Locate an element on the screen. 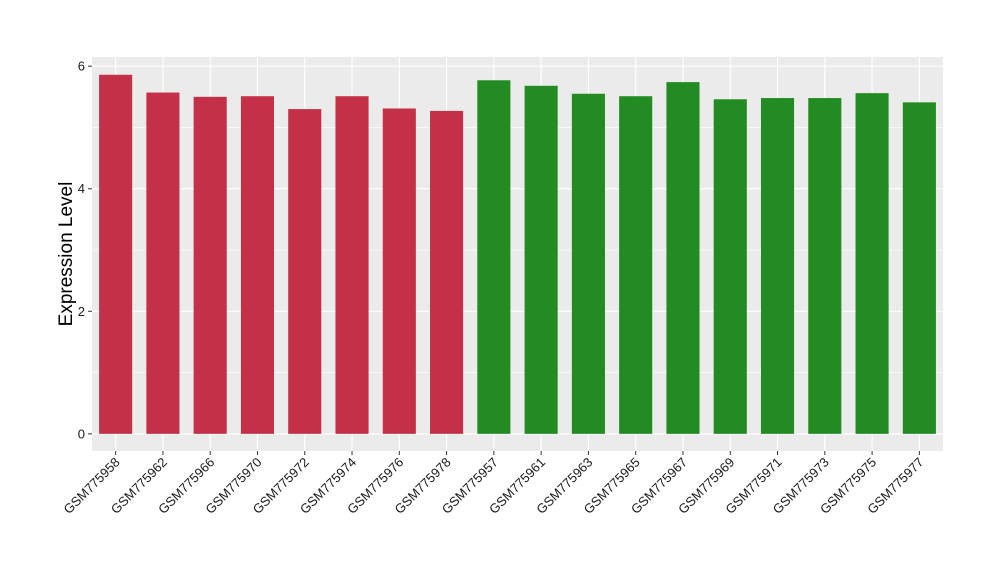  bar-GSM775975 is located at coordinates (872, 263).